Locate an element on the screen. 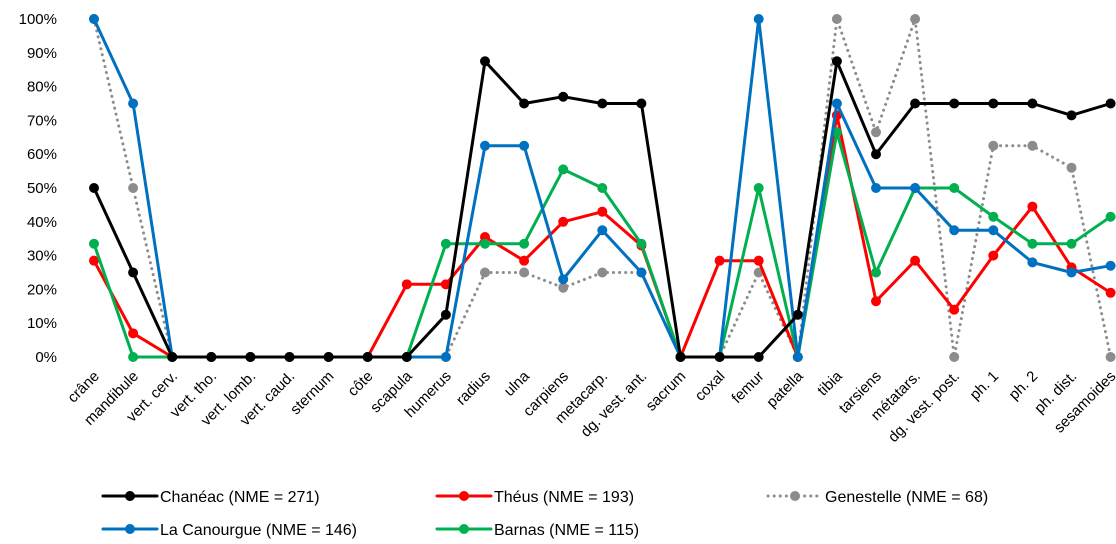 The image size is (1116, 544). y-tick-label: 40% is located at coordinates (42, 222).